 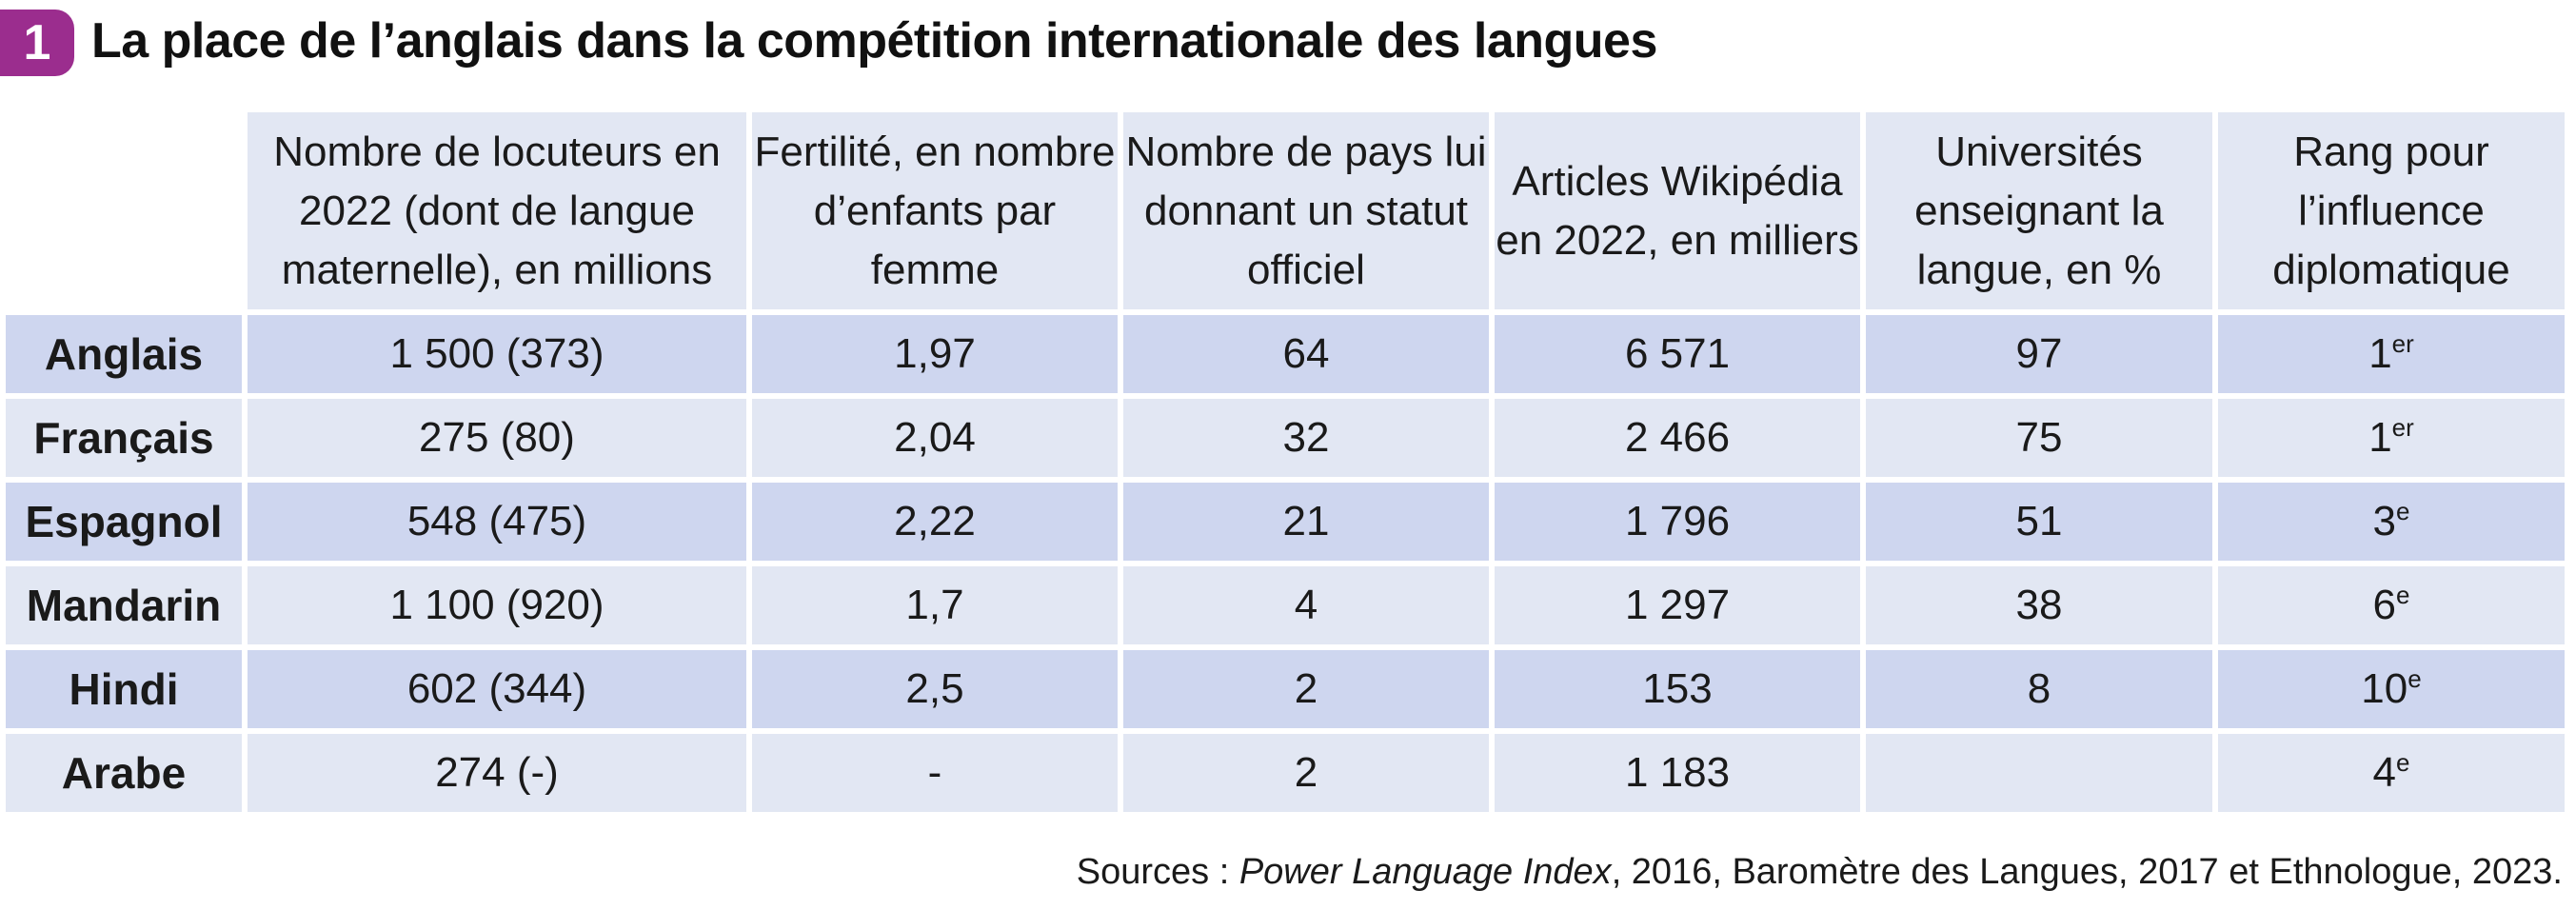 I want to click on table-row: Hindi 602 (344) 2,5 2 153 8 10e, so click(x=1285, y=689).